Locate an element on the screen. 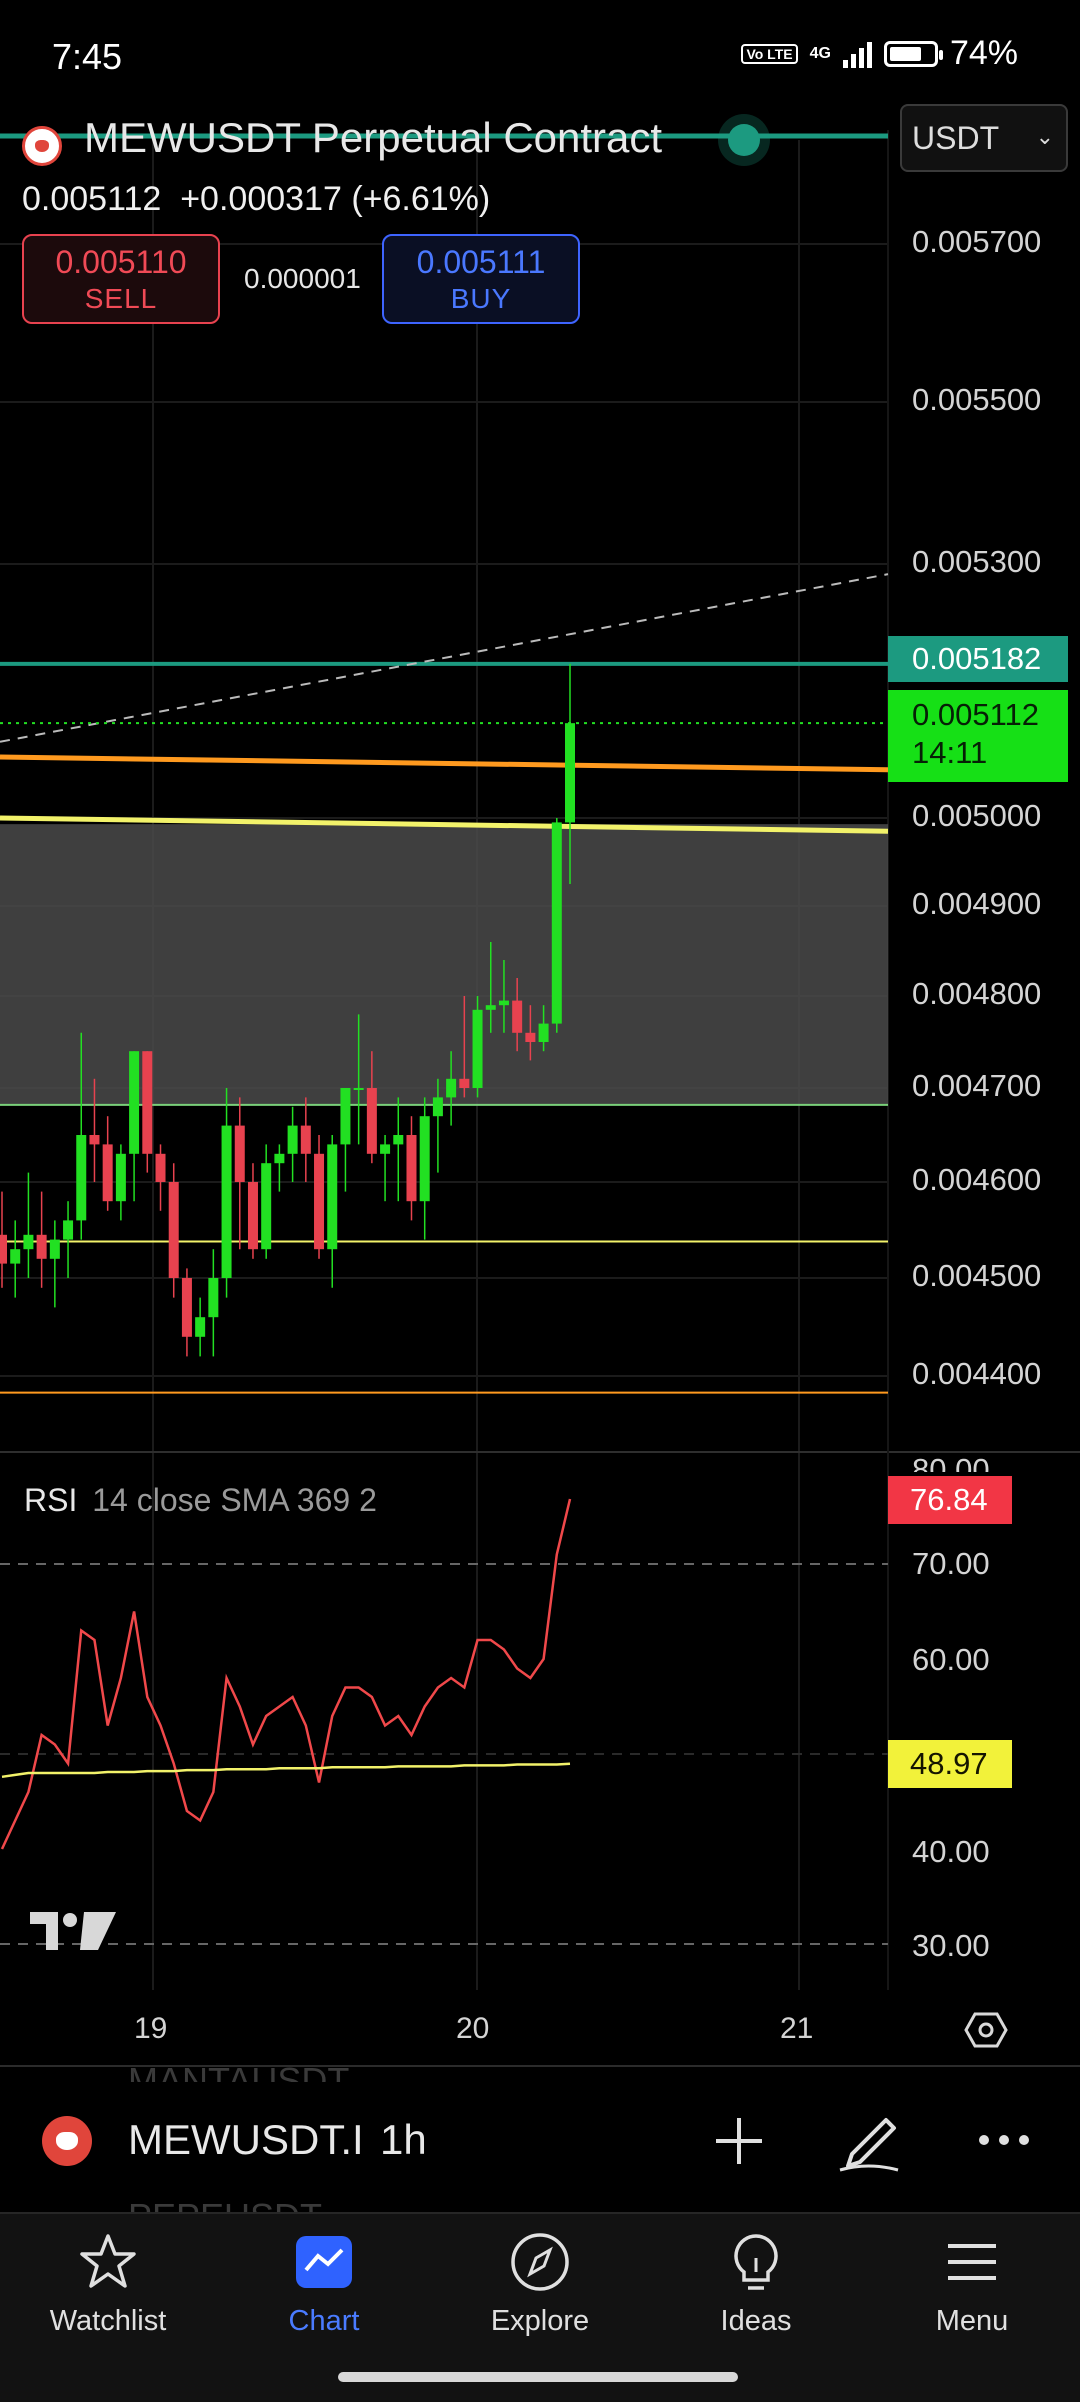 The image size is (1080, 2402). nav-menu: Menu is located at coordinates (972, 2284).